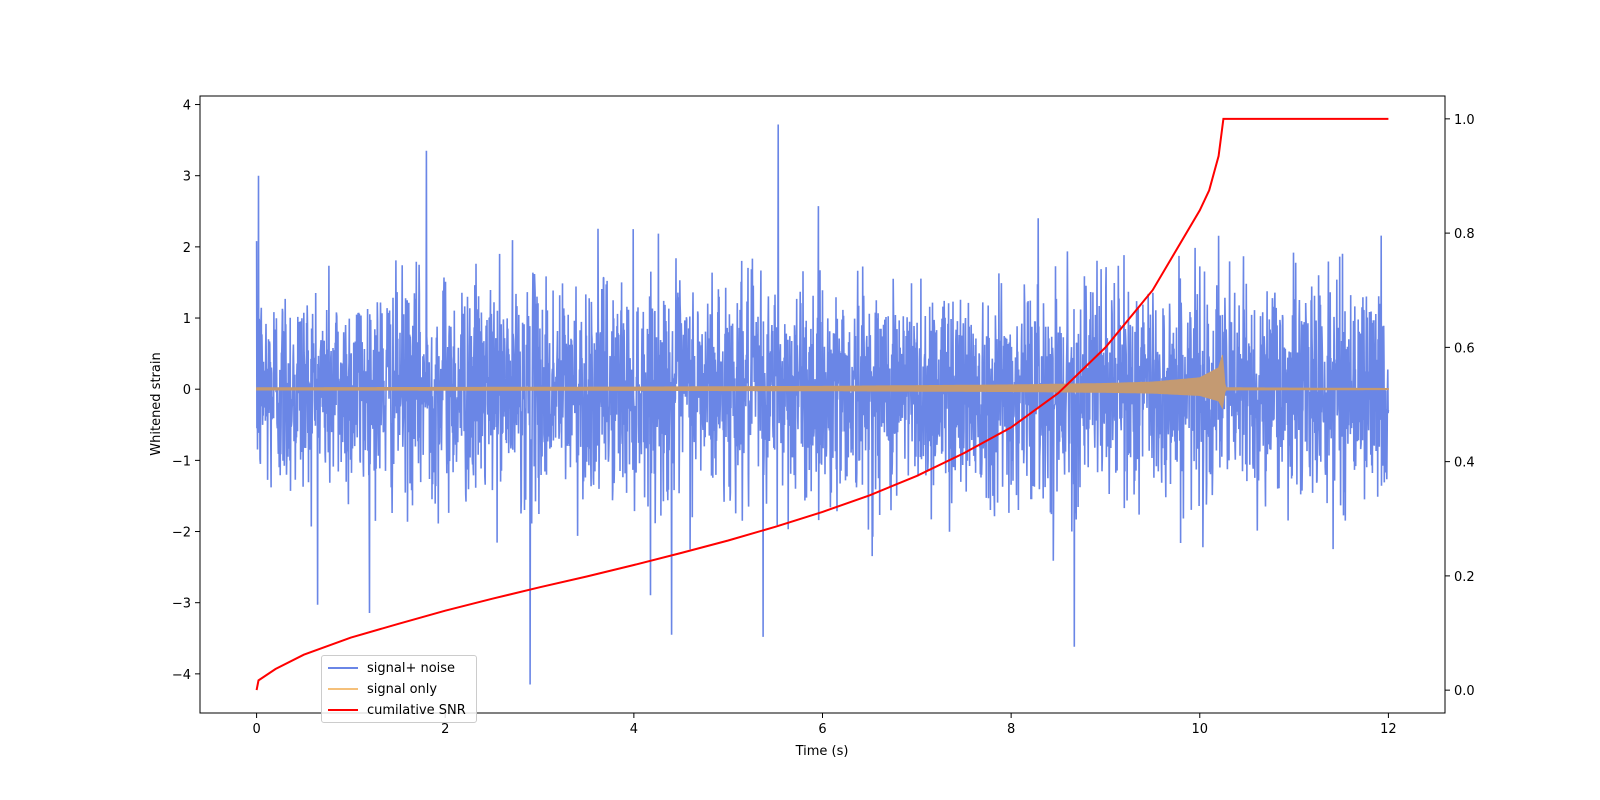 Image resolution: width=1600 pixels, height=800 pixels. What do you see at coordinates (256, 729) in the screenshot?
I see `x-tick-label: 0` at bounding box center [256, 729].